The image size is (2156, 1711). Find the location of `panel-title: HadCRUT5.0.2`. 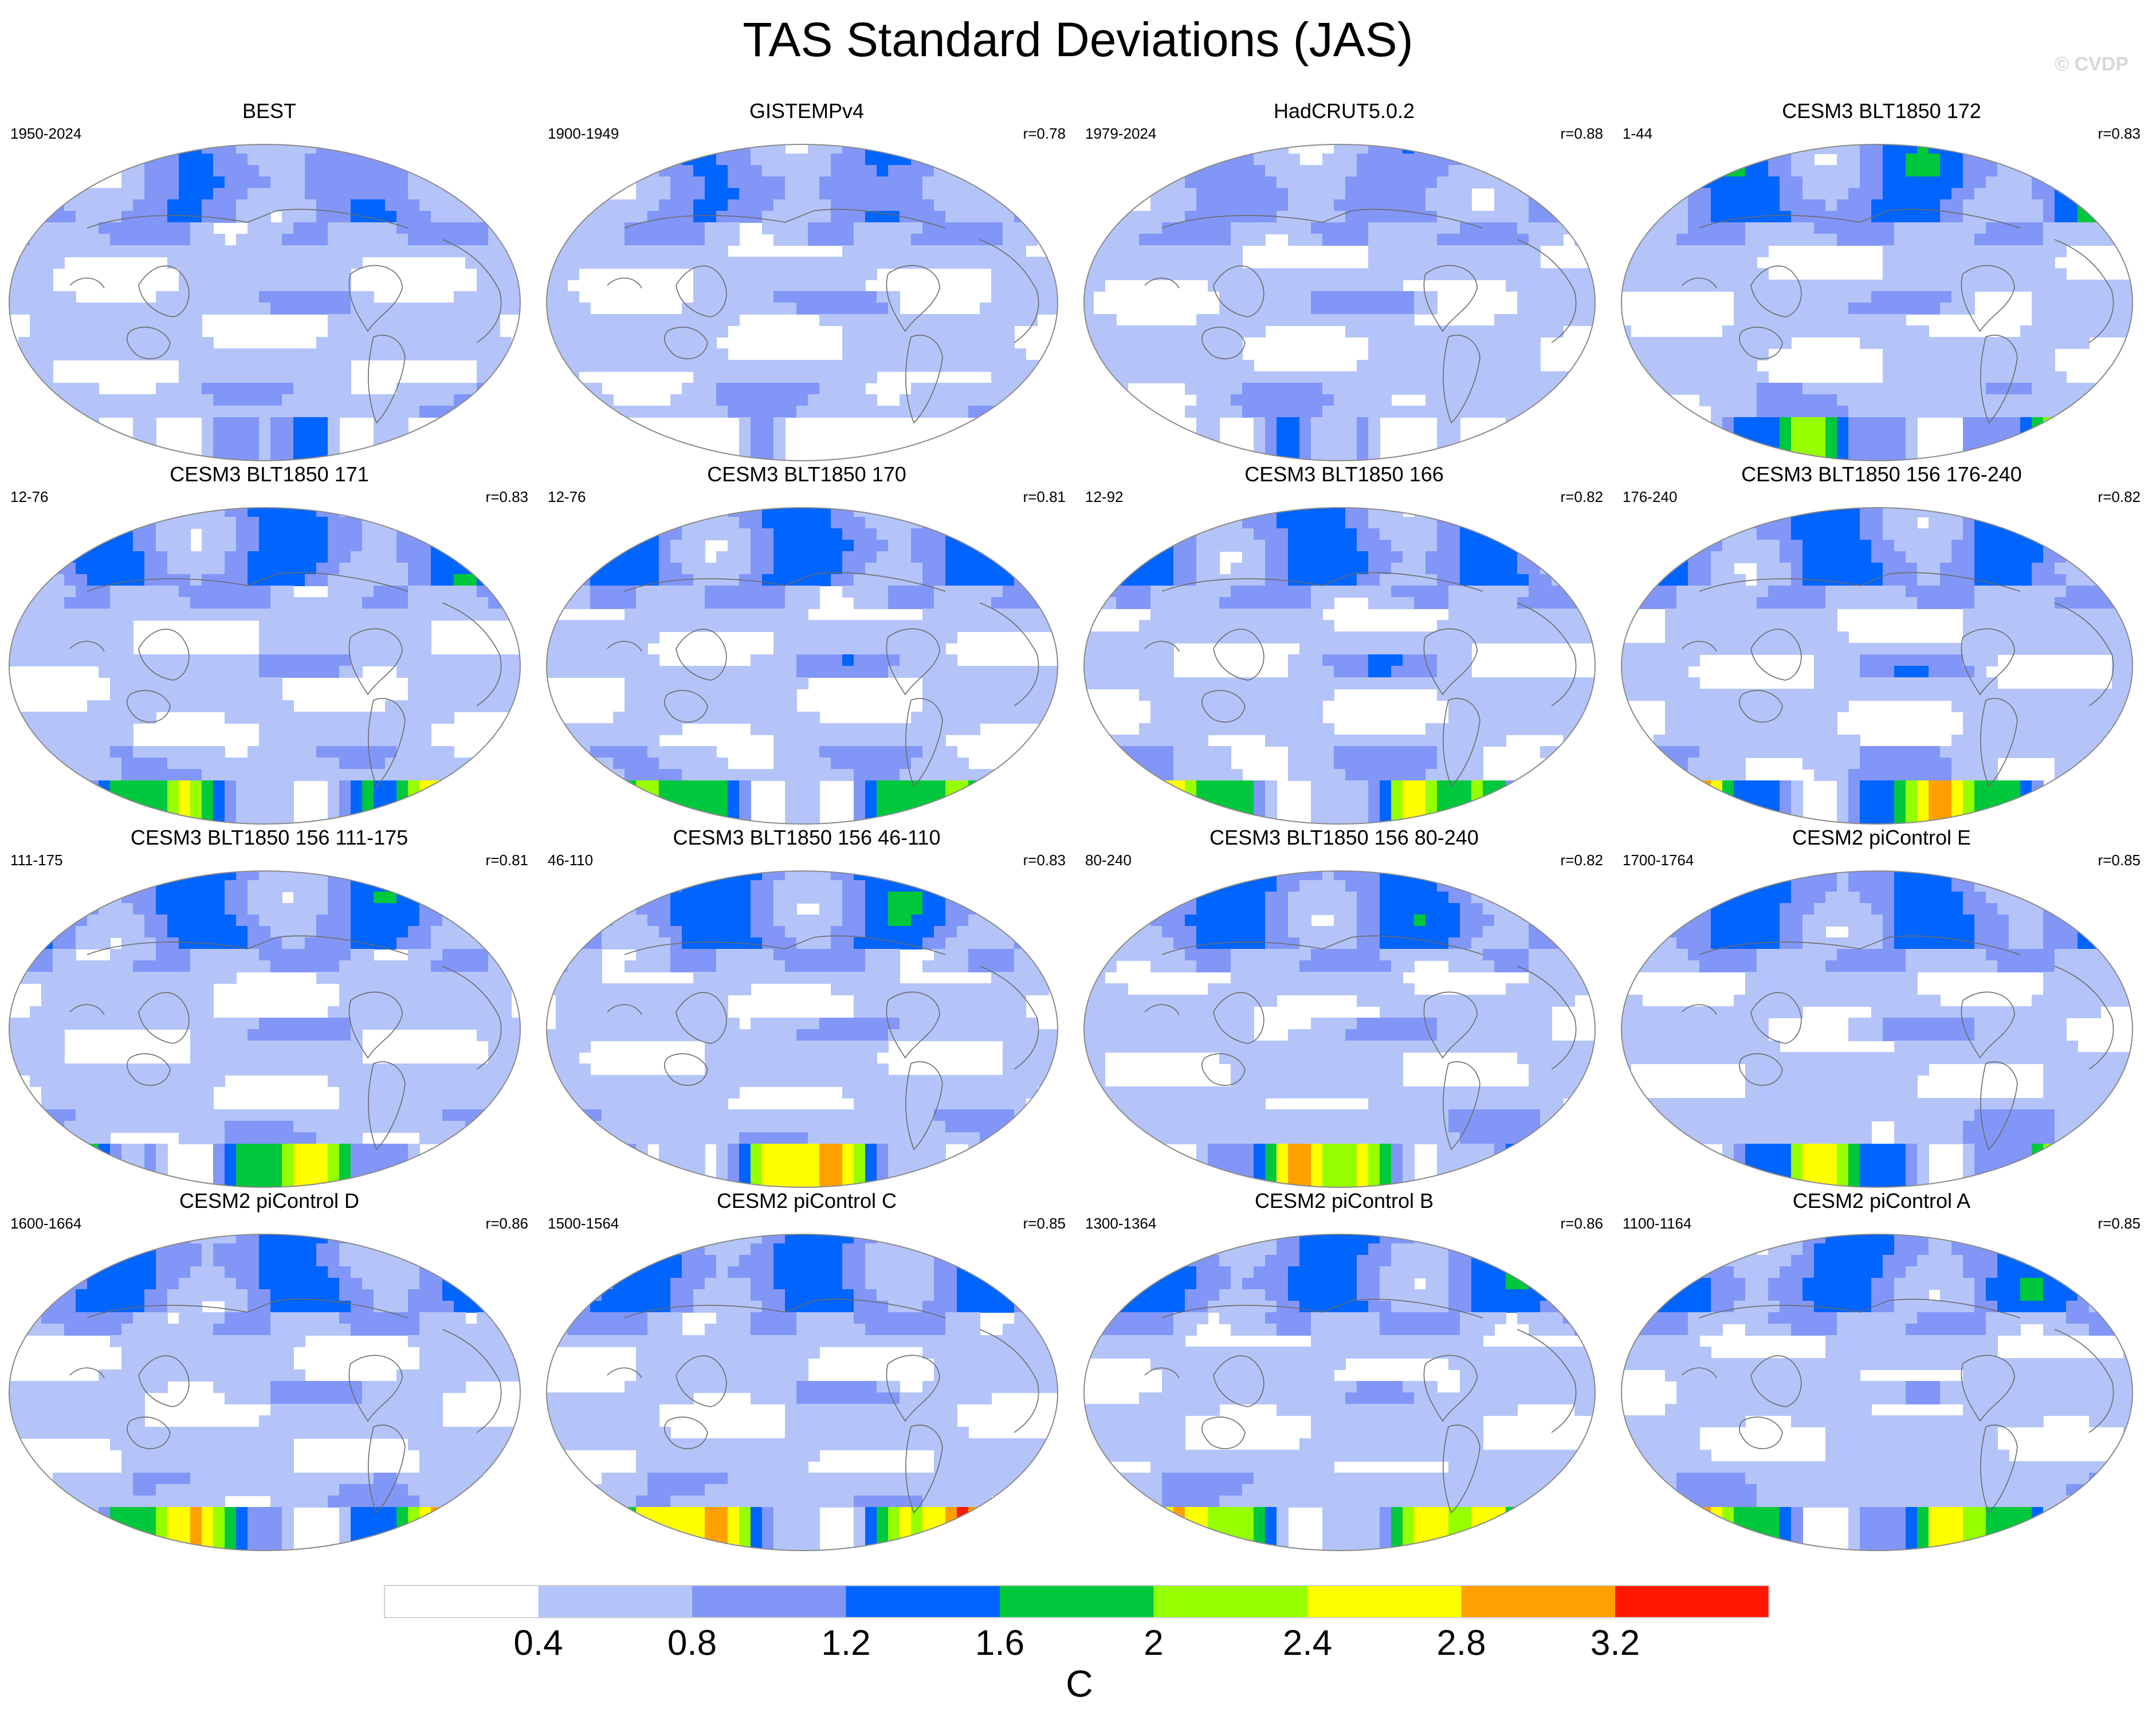

panel-title: HadCRUT5.0.2 is located at coordinates (1344, 111).